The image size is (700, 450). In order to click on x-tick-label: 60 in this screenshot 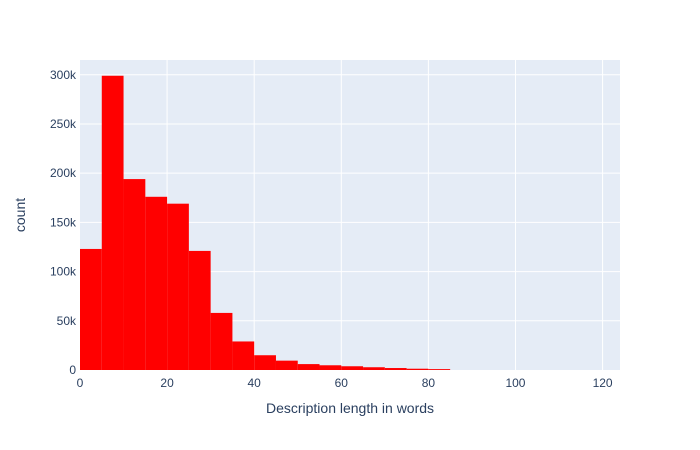, I will do `click(342, 383)`.